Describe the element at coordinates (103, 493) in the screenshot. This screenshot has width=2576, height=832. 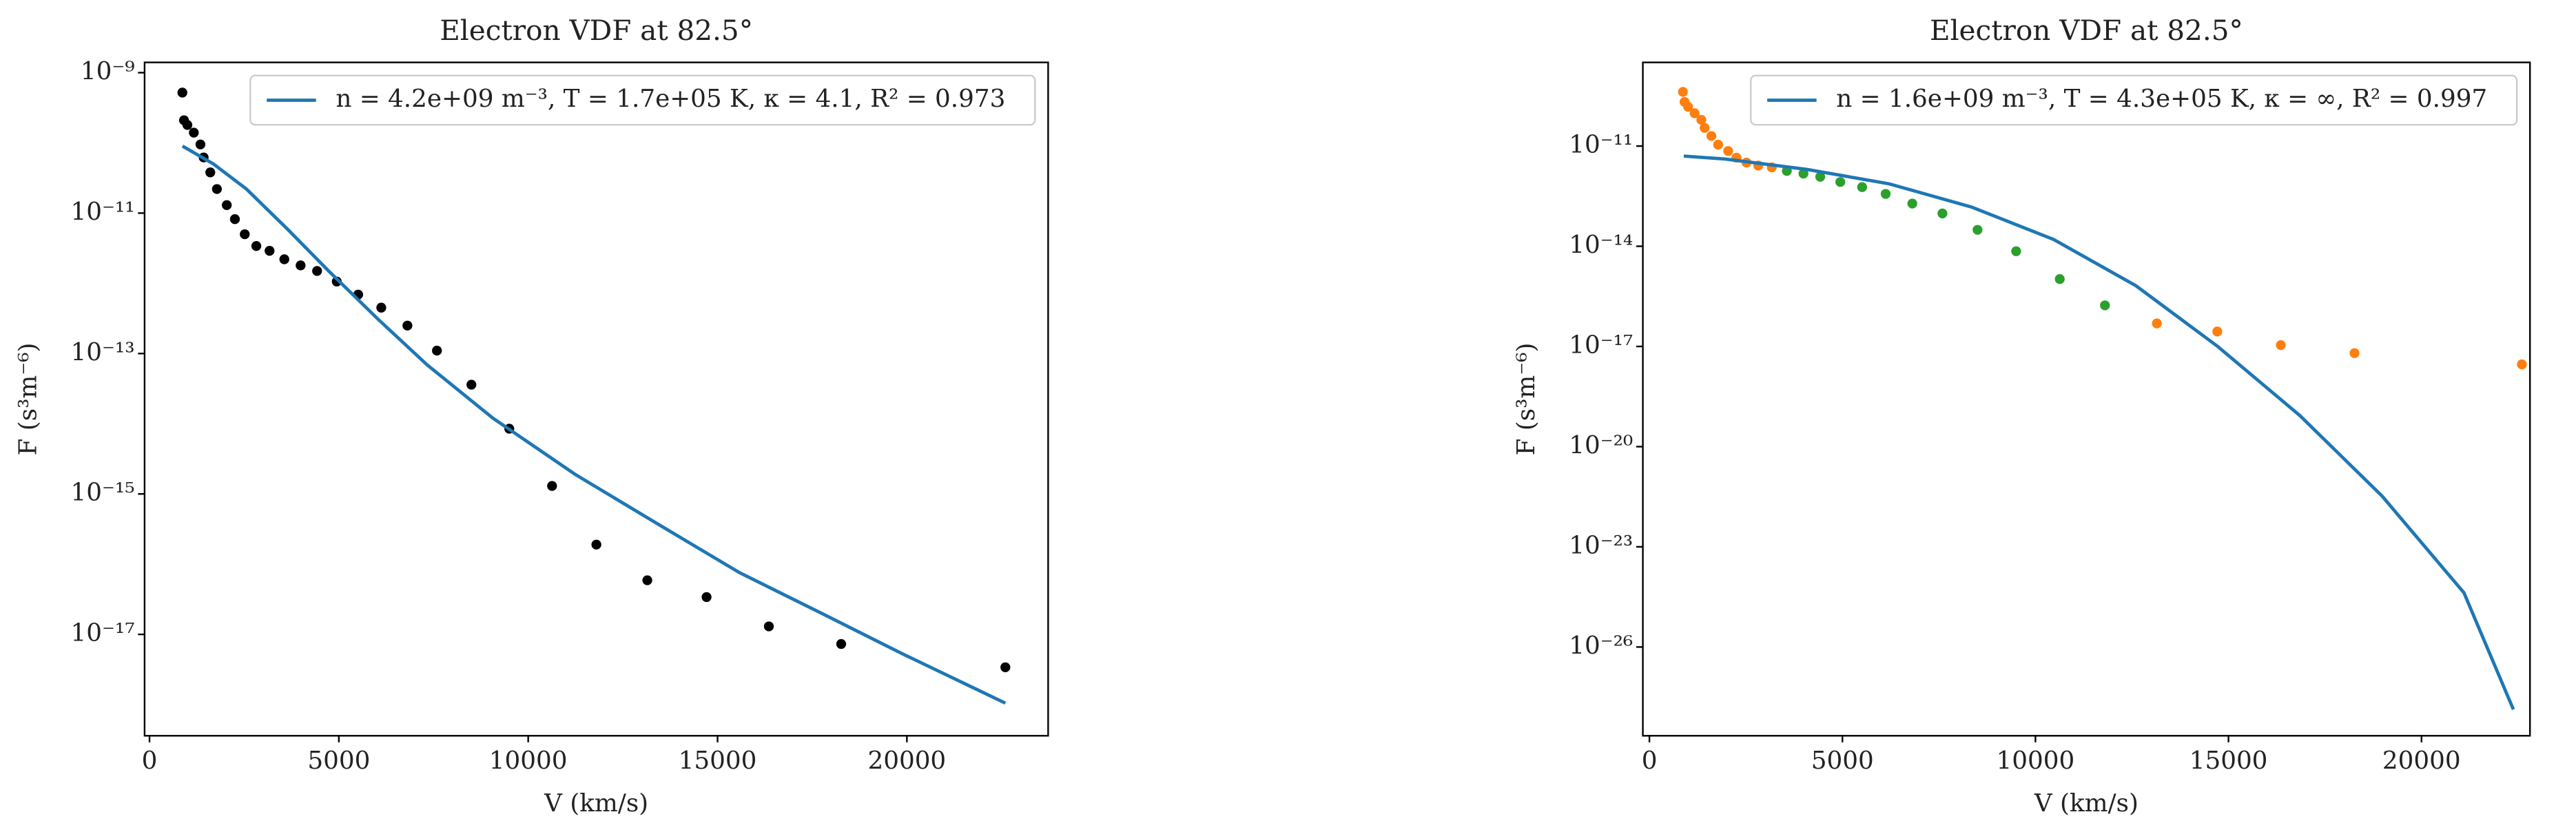
I see `y-tick-label: 10⁻¹⁵` at that location.